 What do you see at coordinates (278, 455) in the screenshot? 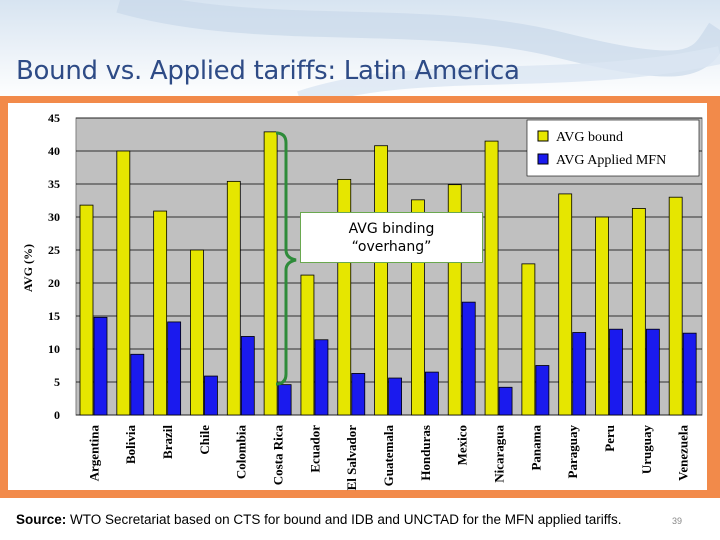
I see `x-tick-label: Costa Rica` at bounding box center [278, 455].